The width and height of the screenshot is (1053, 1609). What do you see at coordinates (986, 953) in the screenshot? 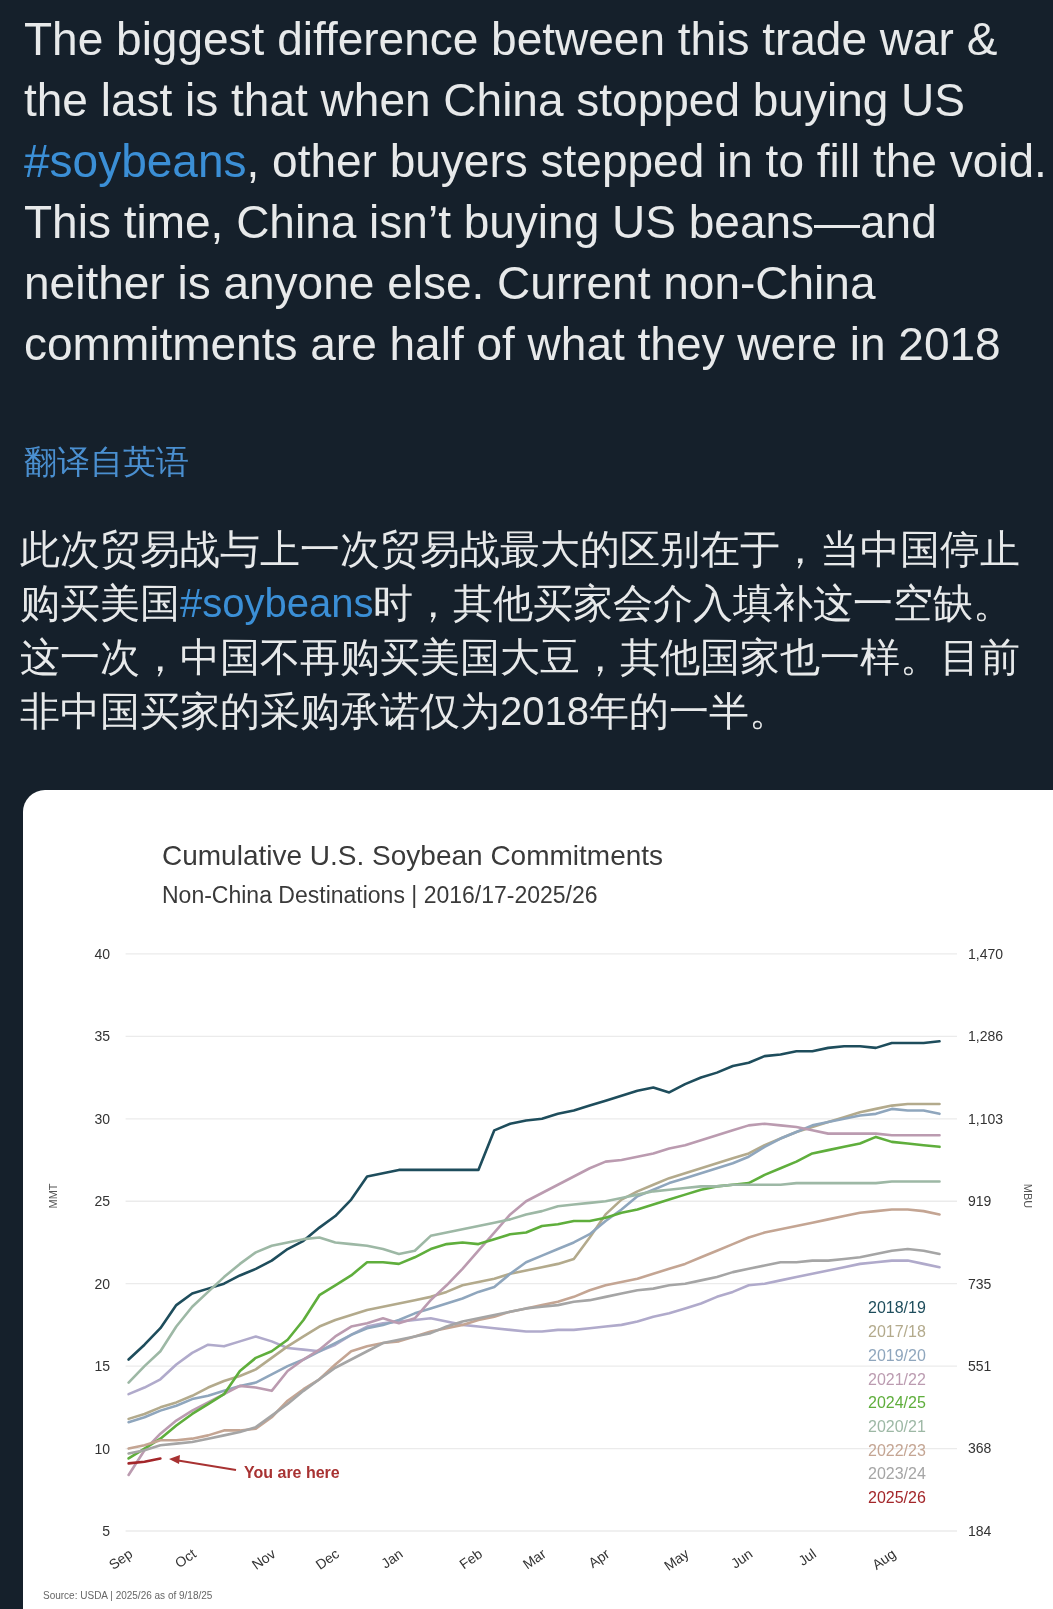
I see `y2-tick-label: 1,470` at bounding box center [986, 953].